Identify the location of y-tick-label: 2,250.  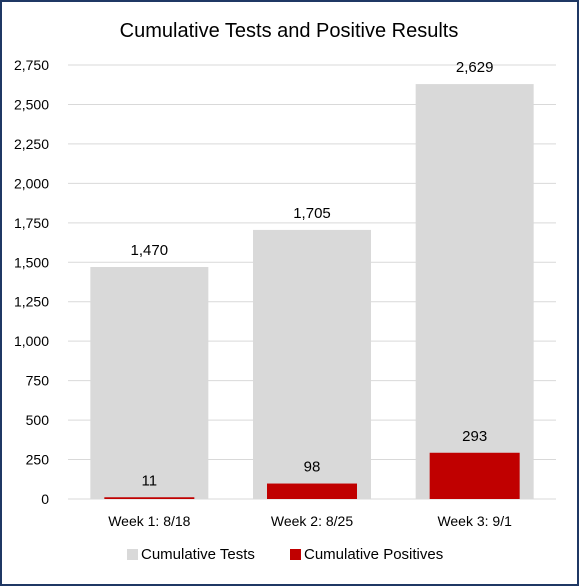
(31, 144).